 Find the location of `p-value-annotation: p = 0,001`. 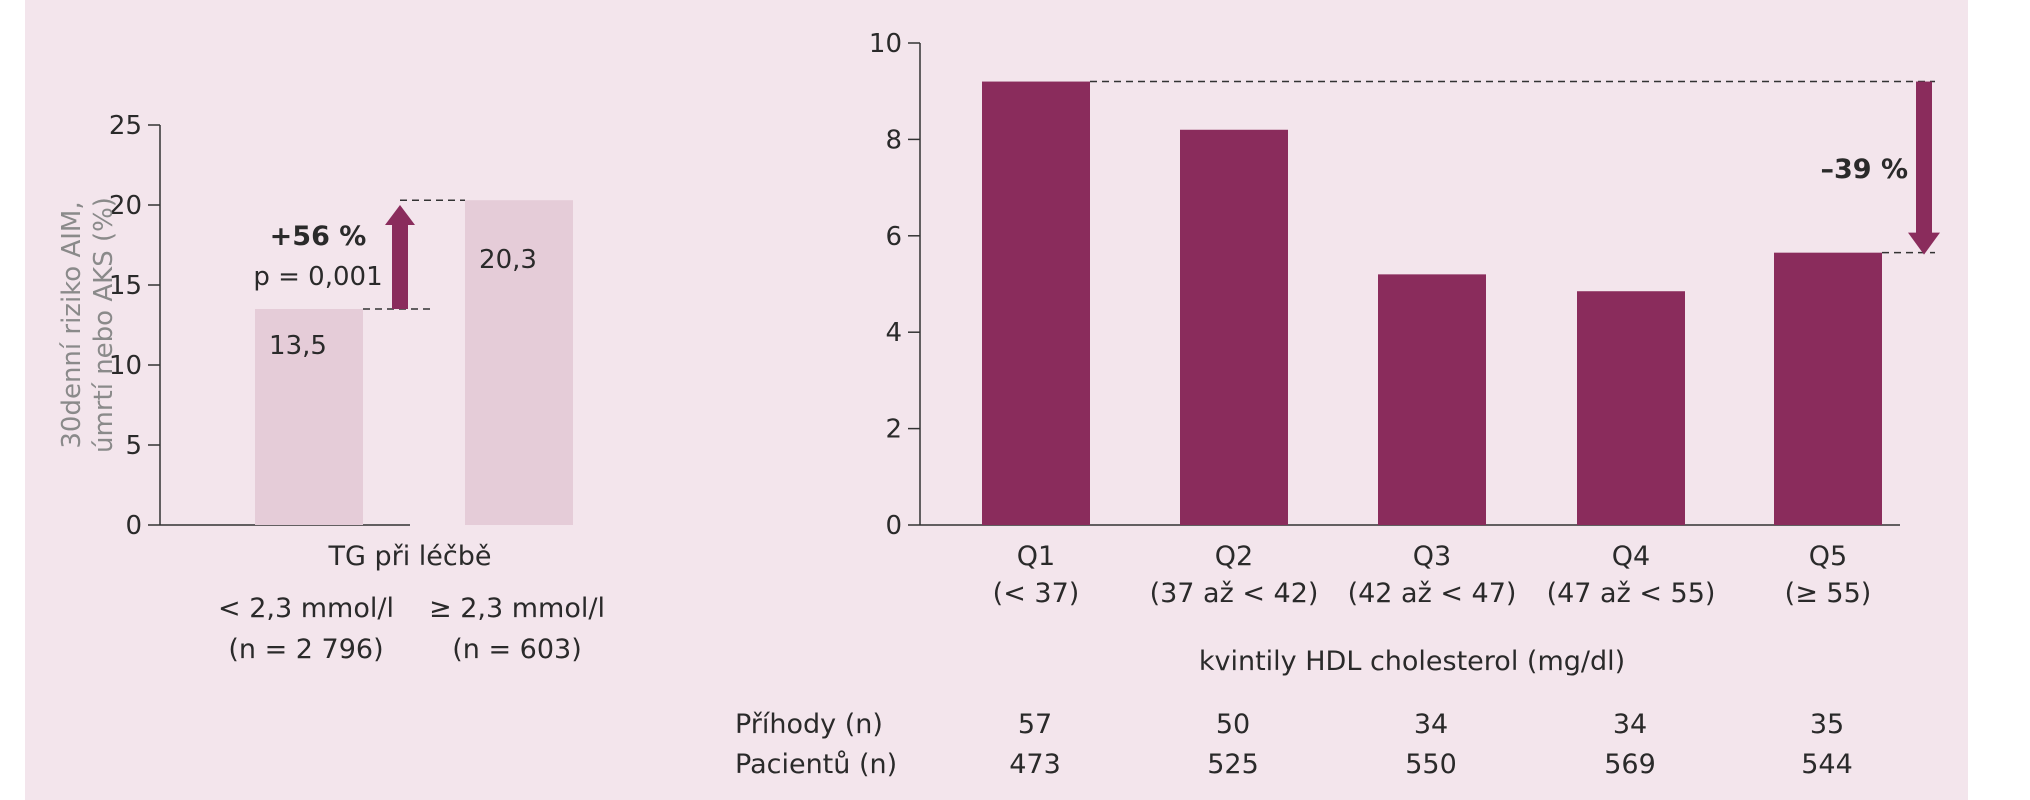

p-value-annotation: p = 0,001 is located at coordinates (317, 277).